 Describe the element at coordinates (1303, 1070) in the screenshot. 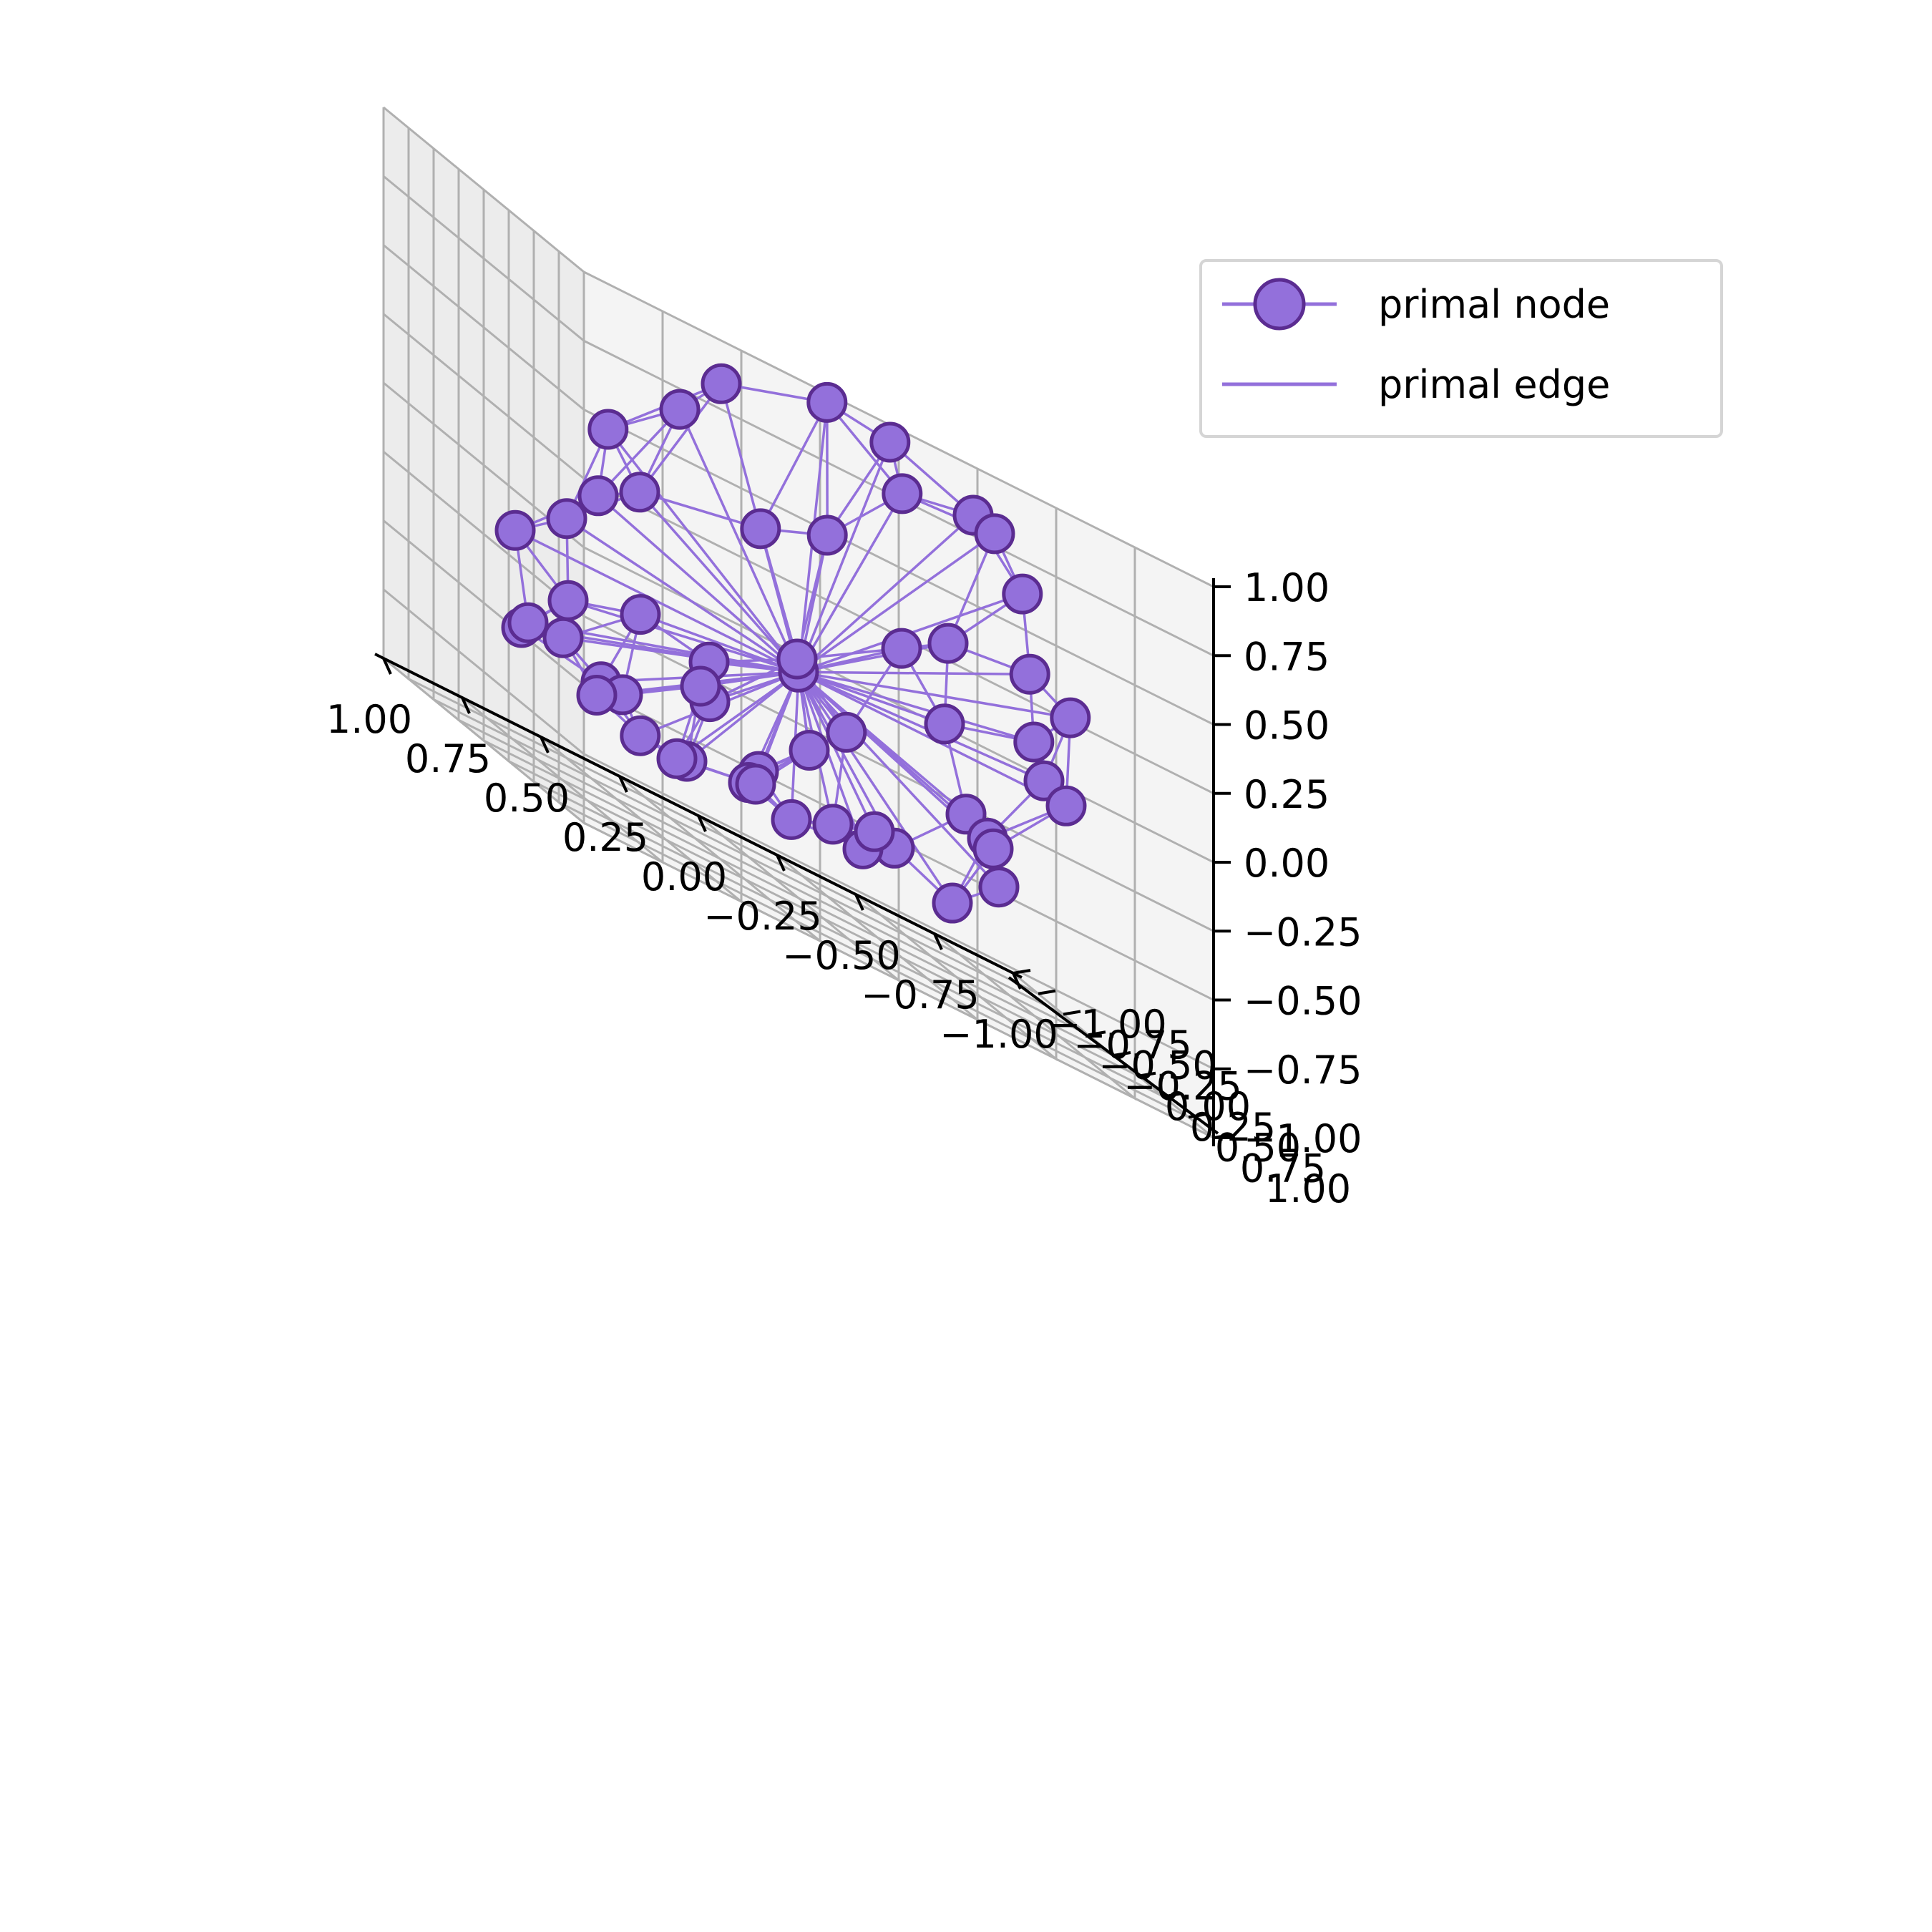

I see `z-tick-label: −0.75` at that location.